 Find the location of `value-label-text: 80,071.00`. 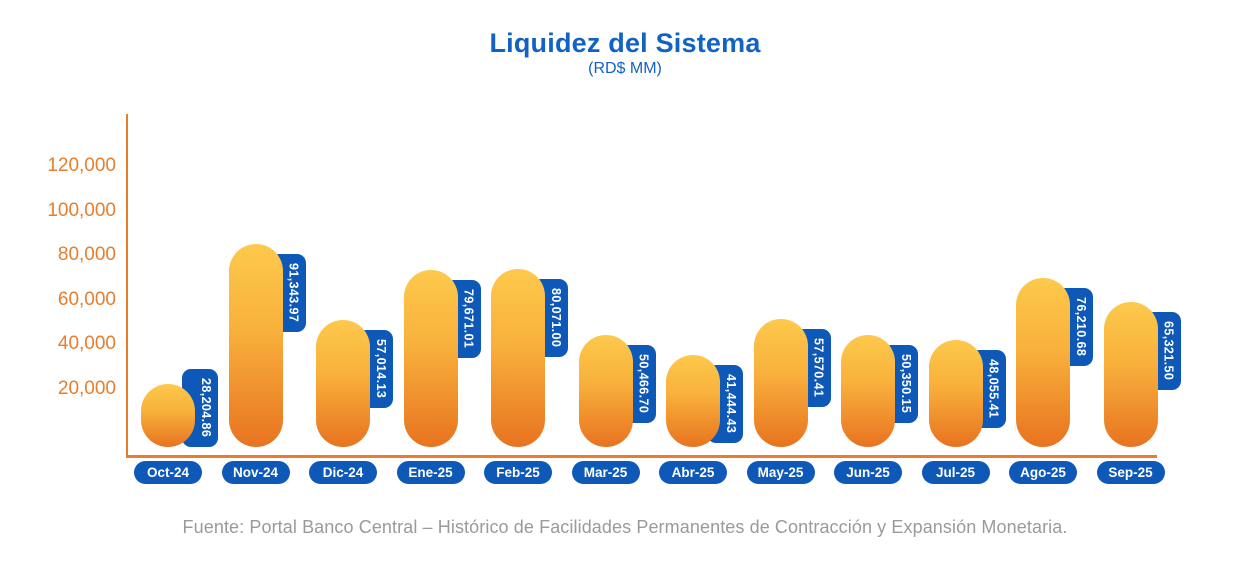

value-label-text: 80,071.00 is located at coordinates (556, 318).